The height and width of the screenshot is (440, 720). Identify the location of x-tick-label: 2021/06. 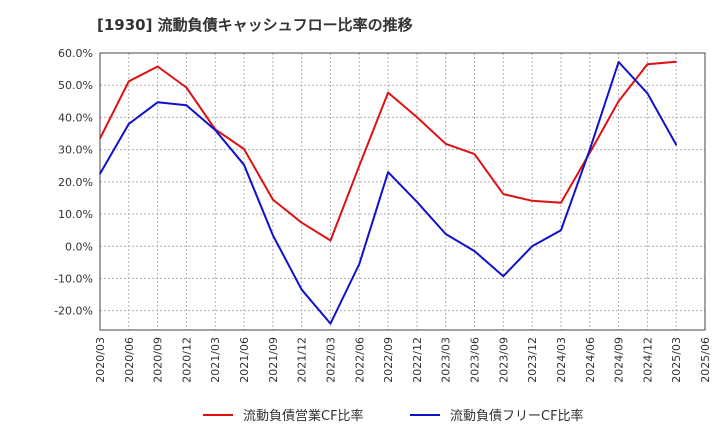
(244, 360).